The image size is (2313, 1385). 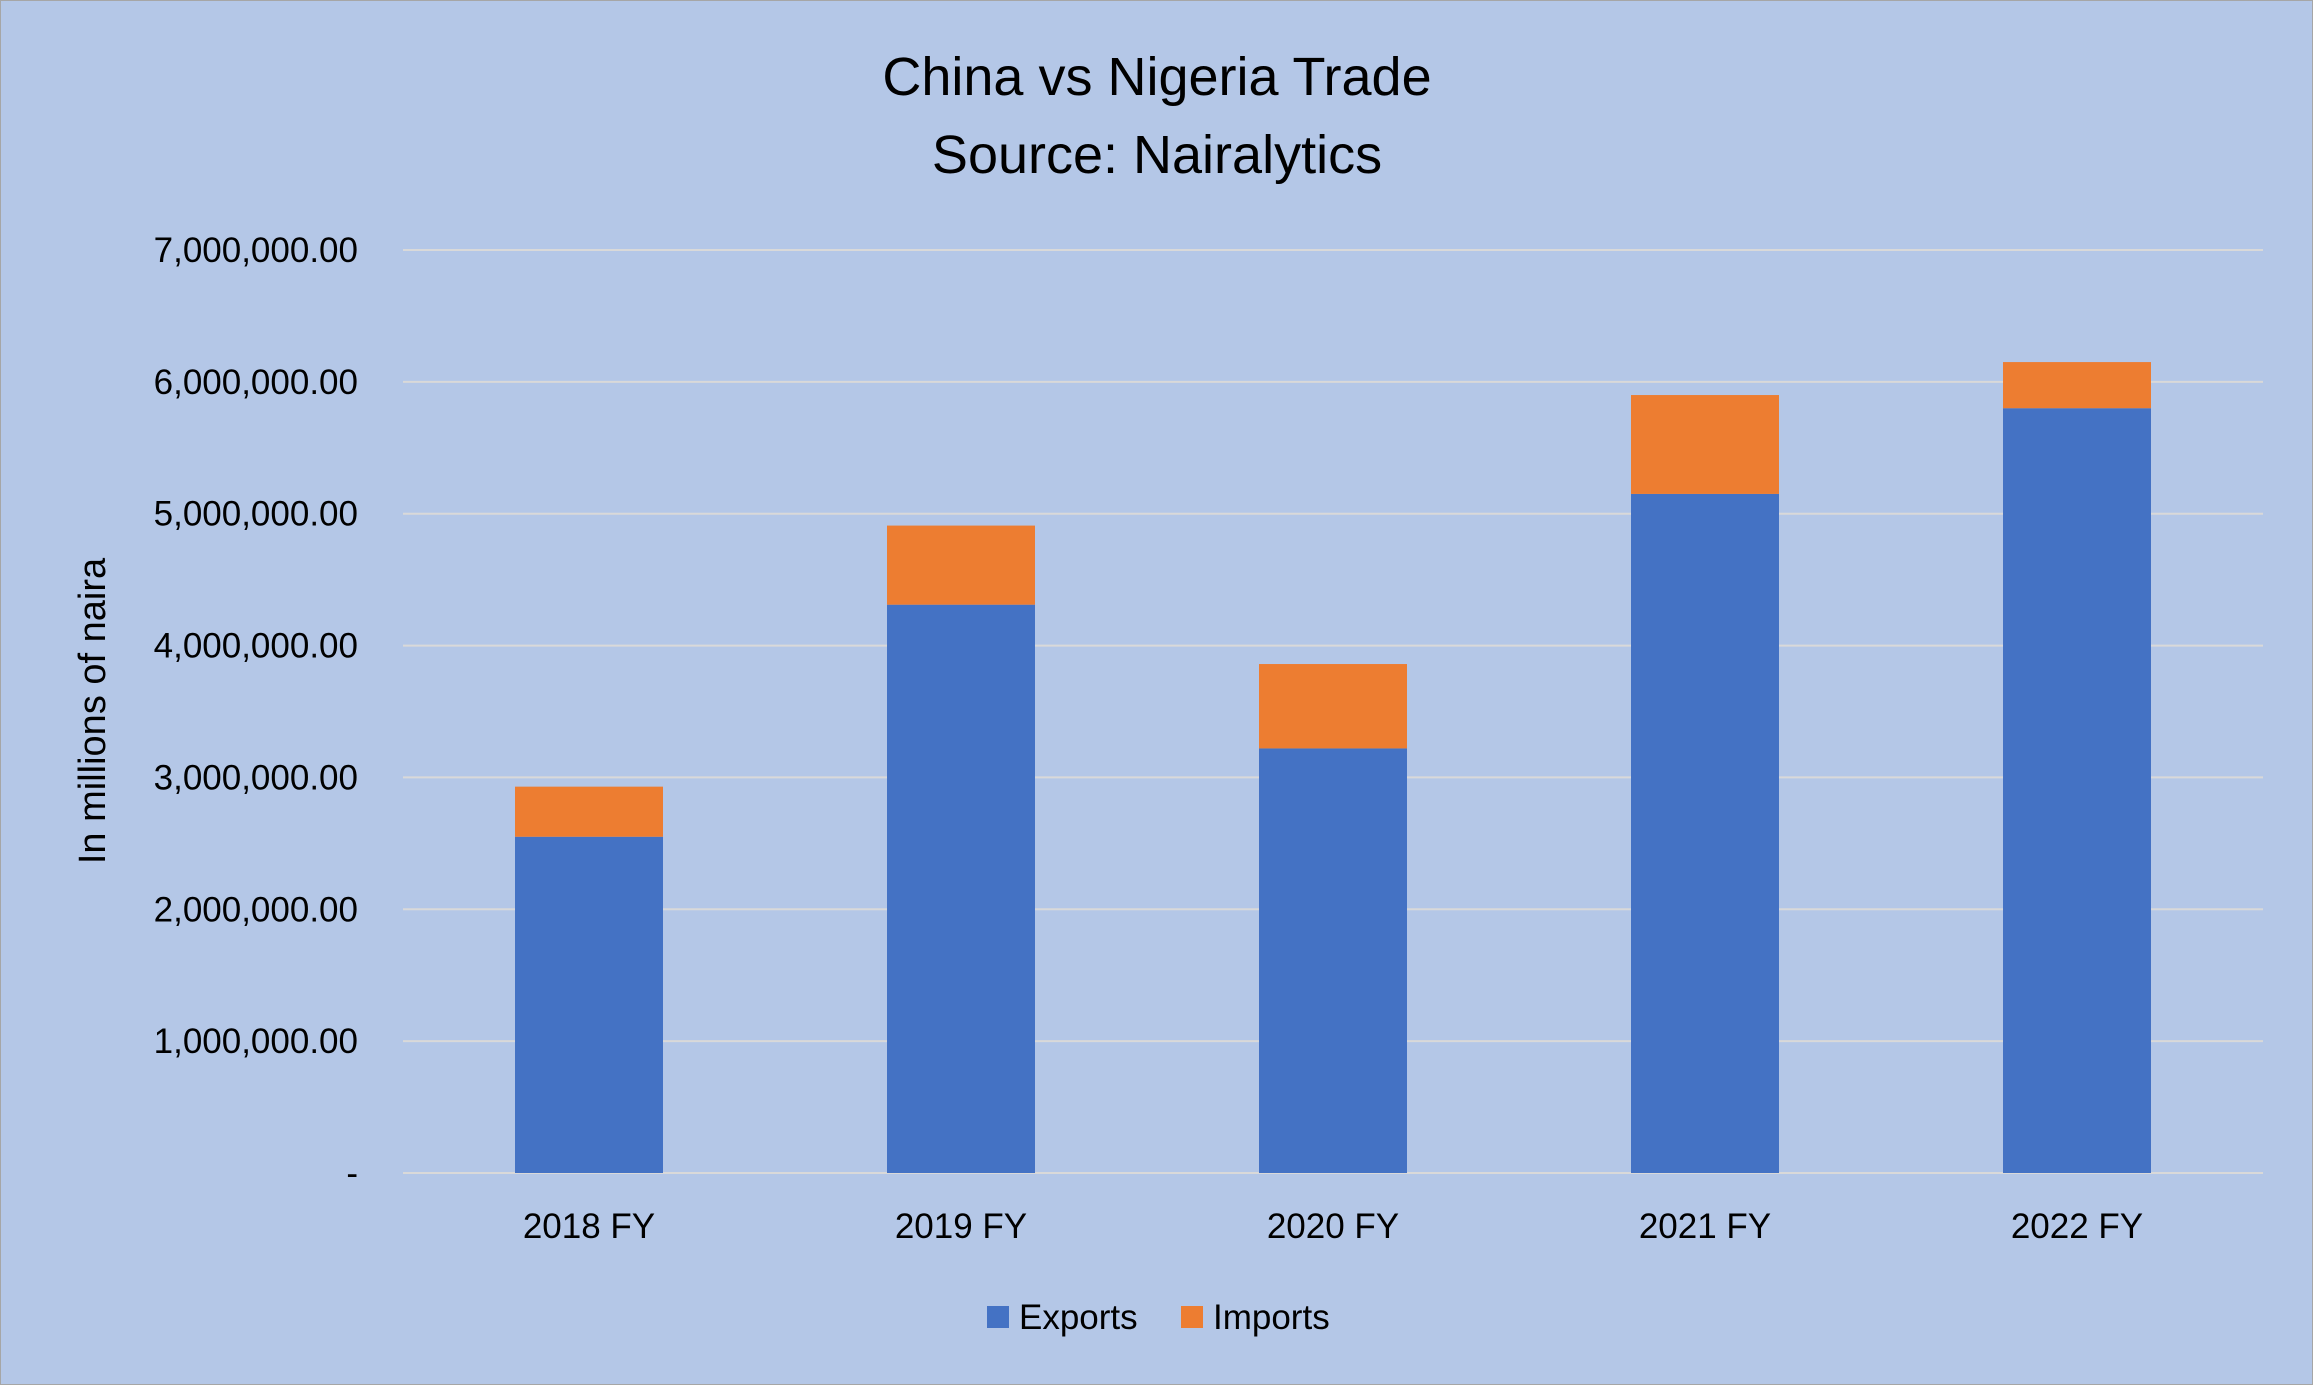 I want to click on x-tick-label: 2020 FY, so click(x=1333, y=1226).